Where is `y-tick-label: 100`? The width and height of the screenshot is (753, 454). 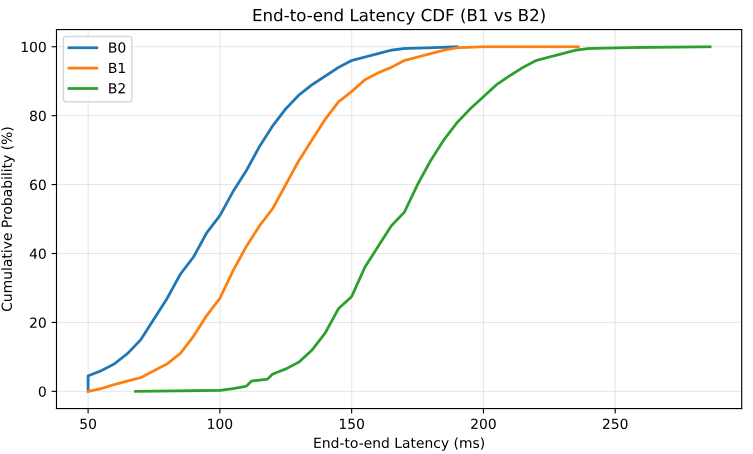 y-tick-label: 100 is located at coordinates (34, 47).